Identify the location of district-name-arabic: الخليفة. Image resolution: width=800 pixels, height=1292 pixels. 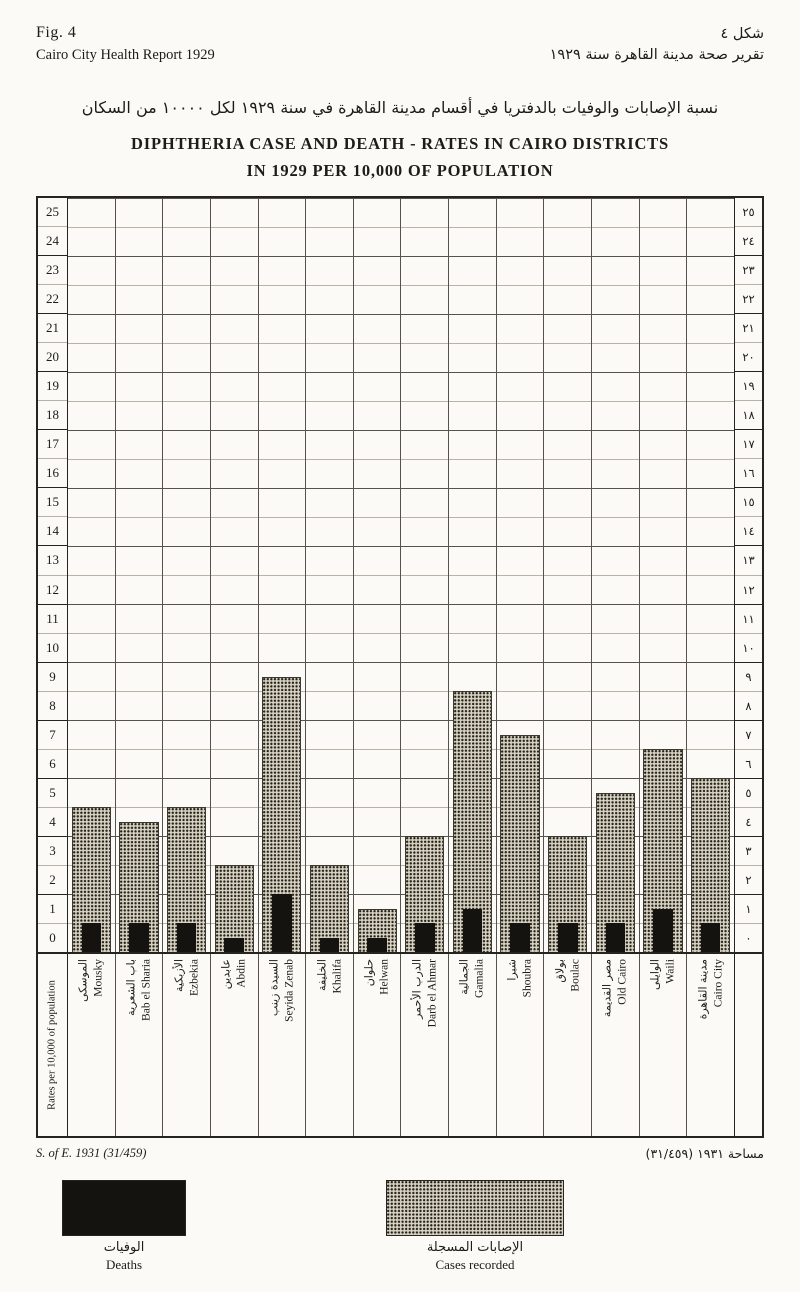
(321, 975).